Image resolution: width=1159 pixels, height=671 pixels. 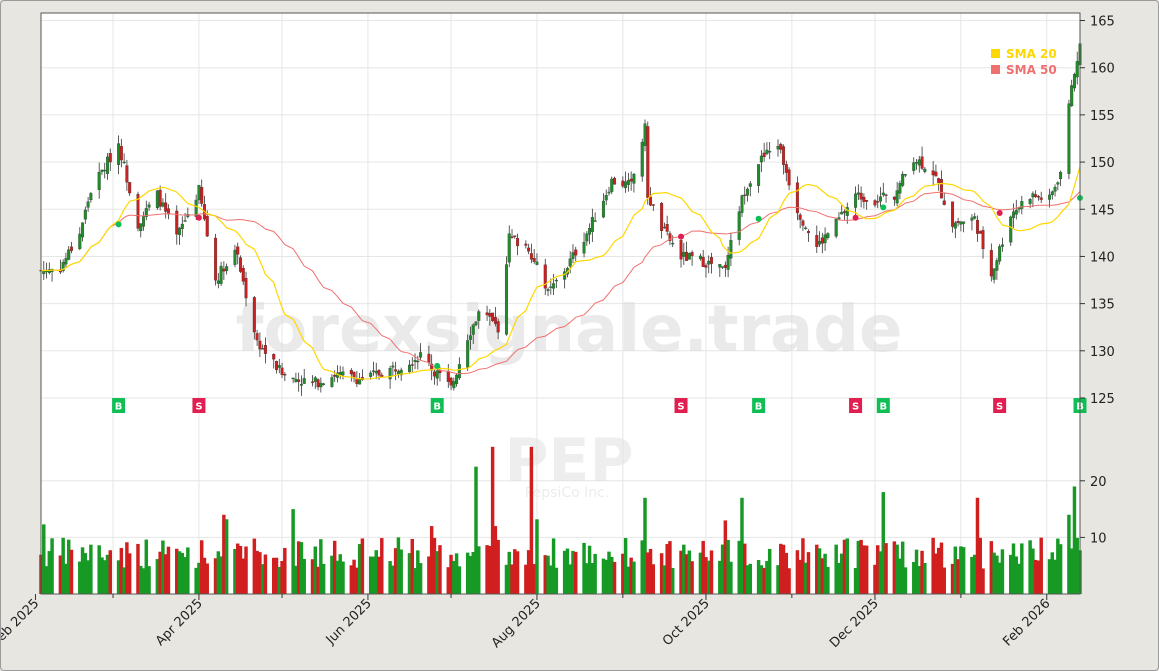 I want to click on price-tick-label: 165, so click(x=1102, y=22).